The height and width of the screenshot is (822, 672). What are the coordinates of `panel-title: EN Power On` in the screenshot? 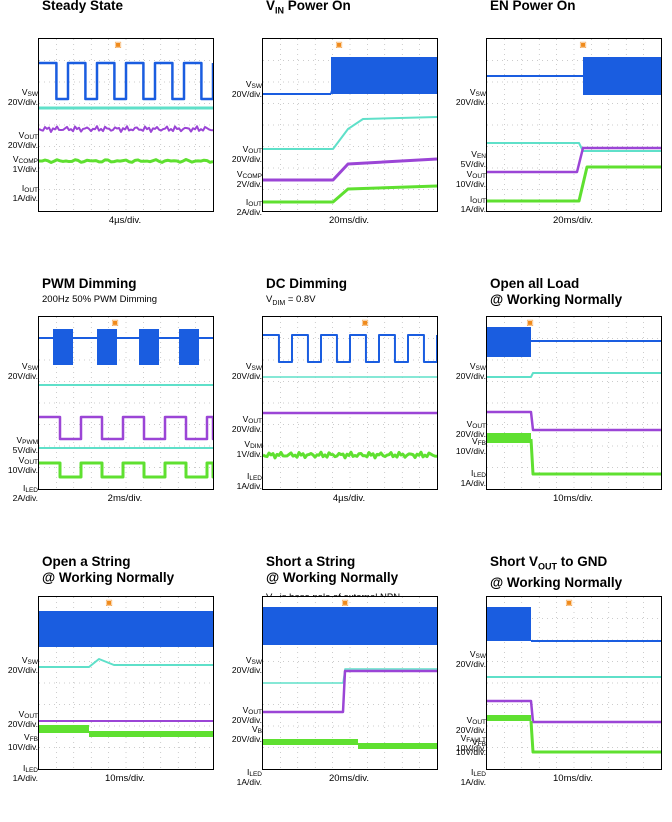 It's located at (533, 6).